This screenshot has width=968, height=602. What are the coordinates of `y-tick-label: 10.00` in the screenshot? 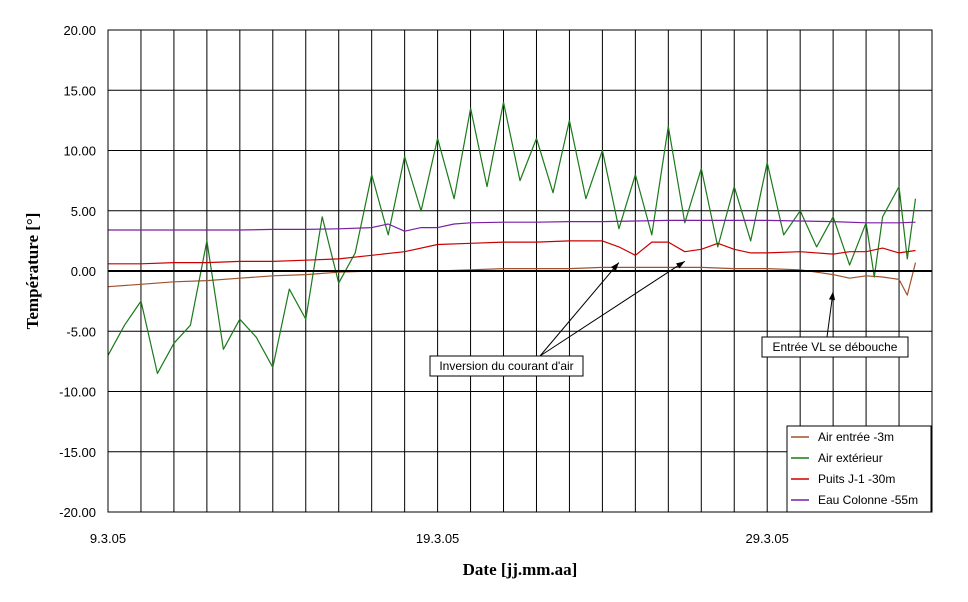 It's located at (79, 151).